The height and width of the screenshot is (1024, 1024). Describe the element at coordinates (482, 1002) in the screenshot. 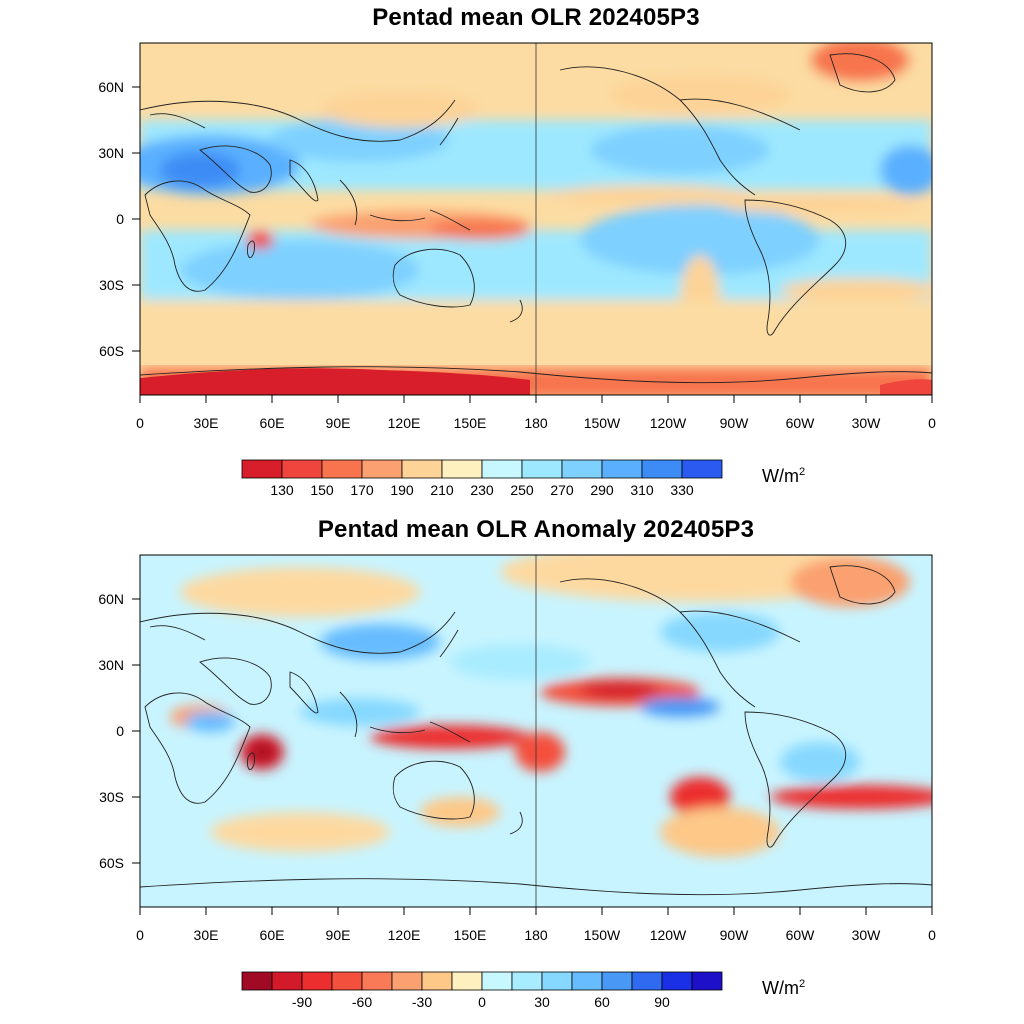

I see `colorbar-label: 0` at that location.